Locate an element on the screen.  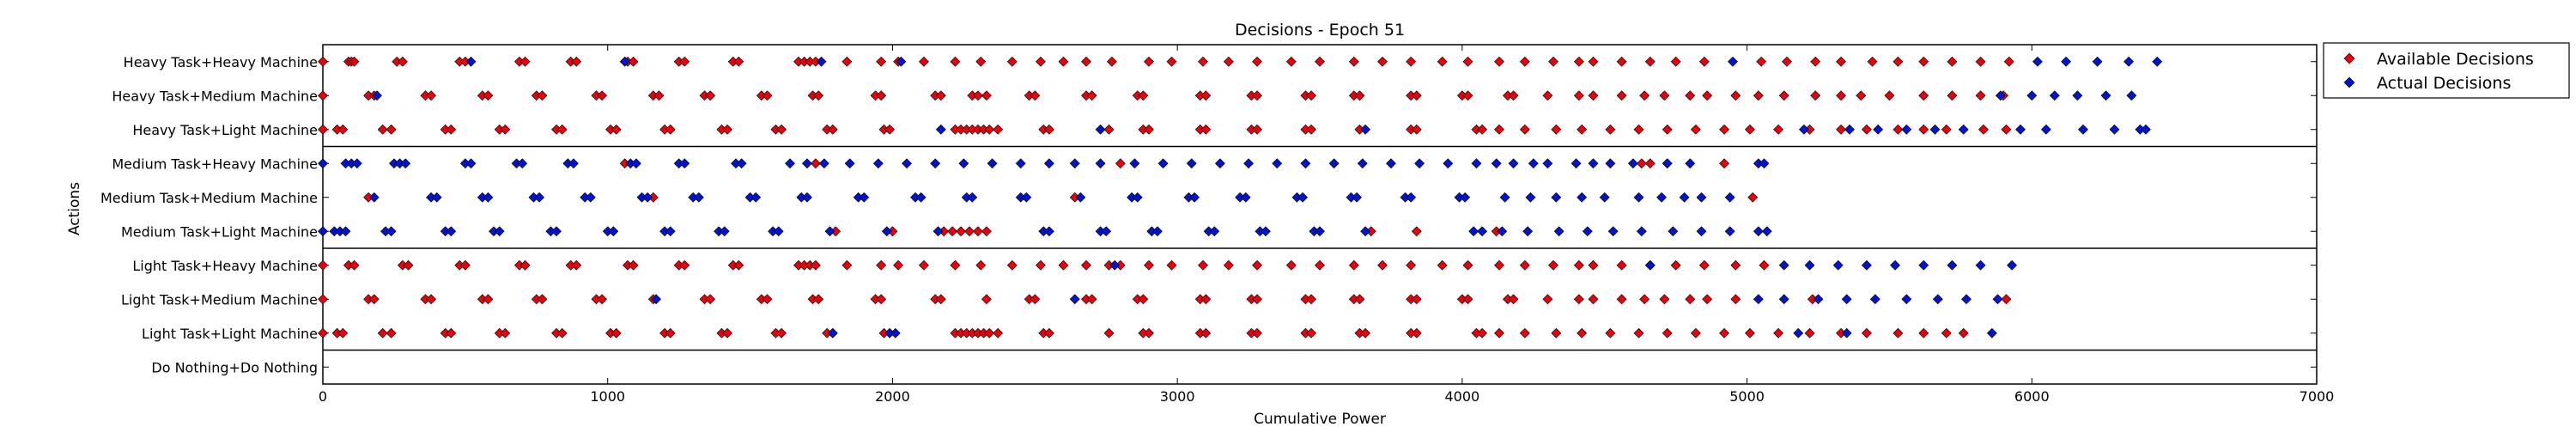
x-tick-label: 3000 is located at coordinates (1177, 396).